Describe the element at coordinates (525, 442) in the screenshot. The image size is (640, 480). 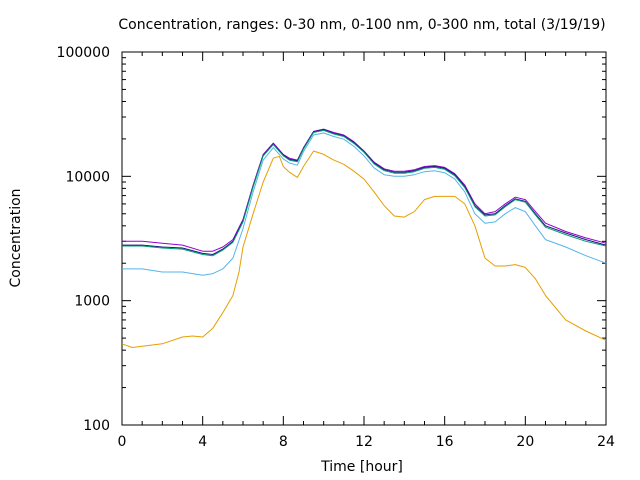
I see `x-tick-label: 20` at that location.